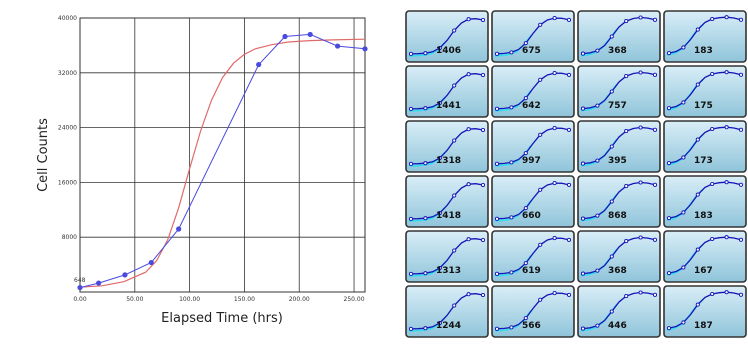  What do you see at coordinates (703, 106) in the screenshot?
I see `thumbnail-count-label: 175` at bounding box center [703, 106].